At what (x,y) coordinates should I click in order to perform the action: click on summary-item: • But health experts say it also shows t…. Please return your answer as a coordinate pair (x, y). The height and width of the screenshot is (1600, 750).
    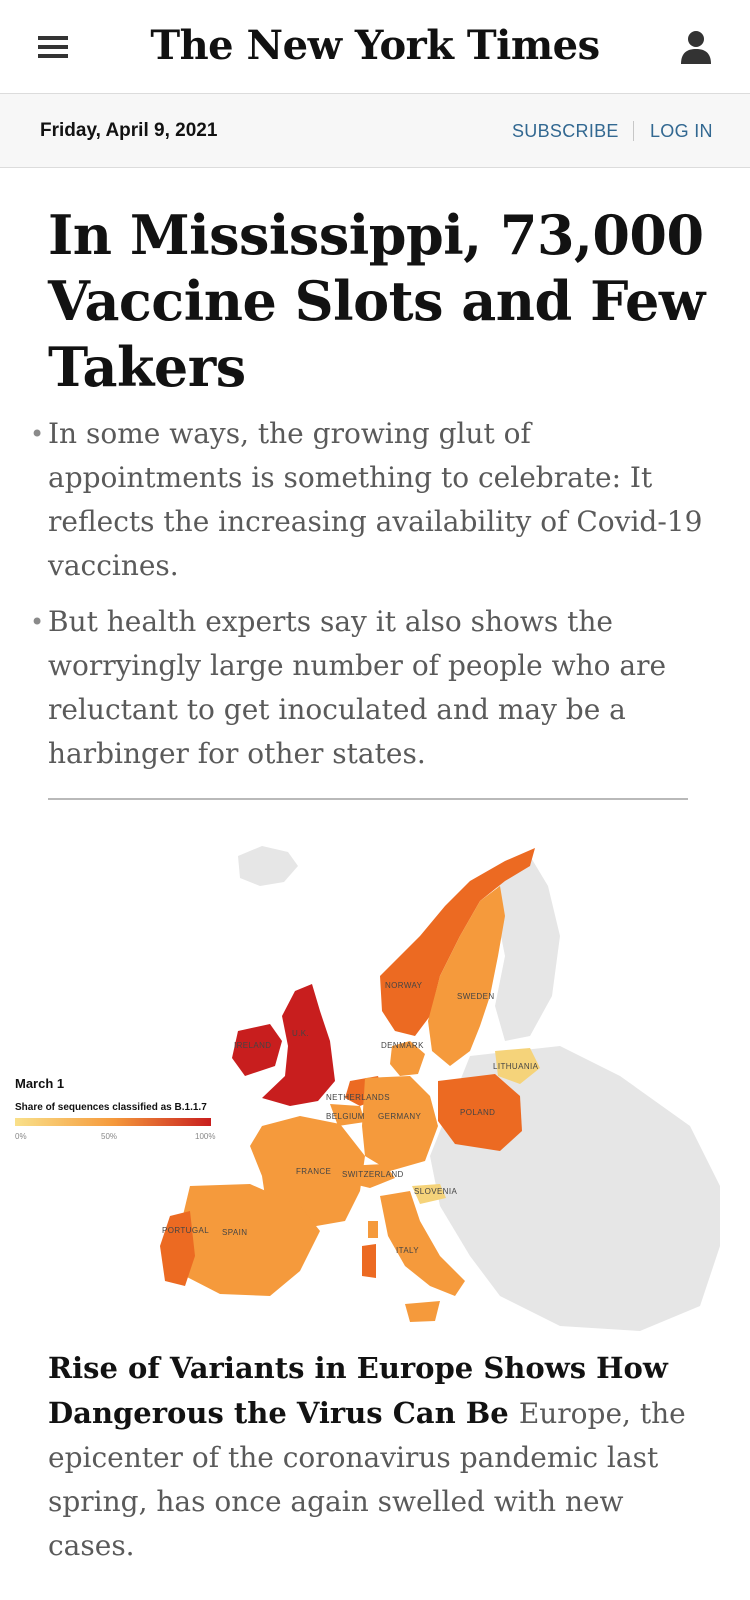
    Looking at the image, I should click on (369, 688).